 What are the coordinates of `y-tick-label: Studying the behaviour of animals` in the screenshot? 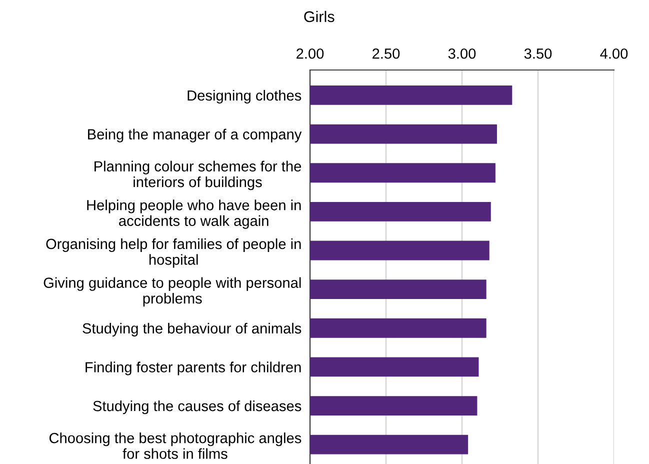 It's located at (192, 329).